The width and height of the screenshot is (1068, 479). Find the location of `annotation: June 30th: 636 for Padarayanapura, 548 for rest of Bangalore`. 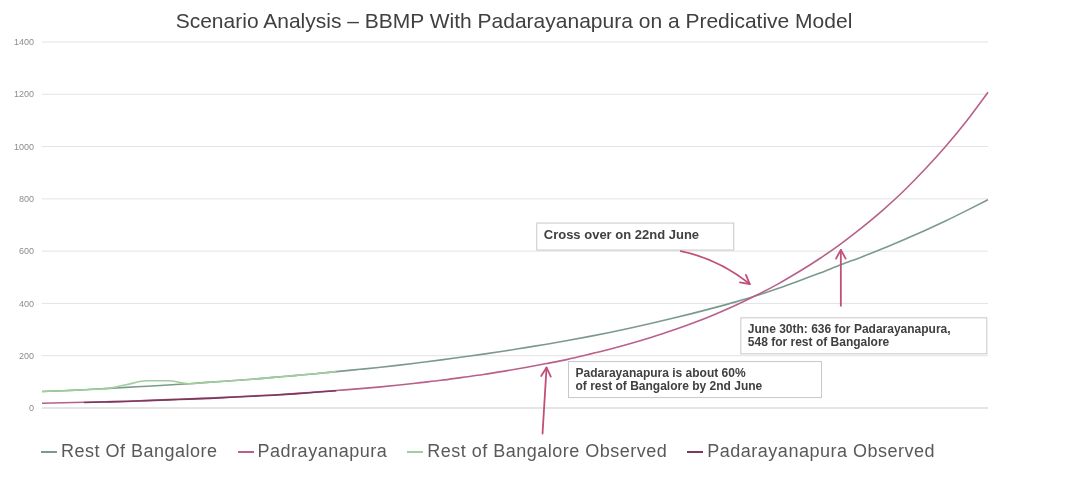

annotation: June 30th: 636 for Padarayanapura, 548 for rest of Bangalore is located at coordinates (849, 335).